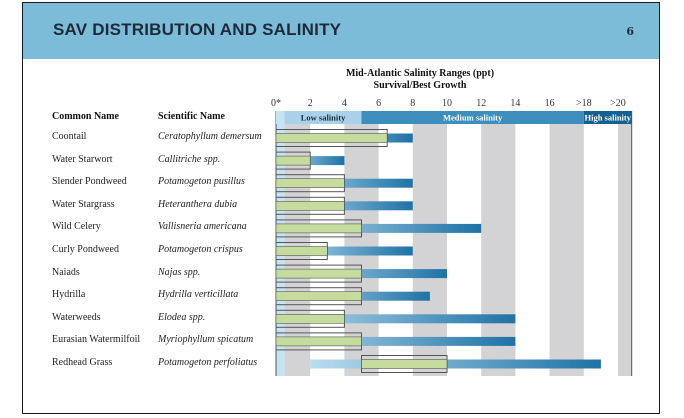  Describe the element at coordinates (82, 362) in the screenshot. I see `common-name-label: Redhead Grass` at that location.